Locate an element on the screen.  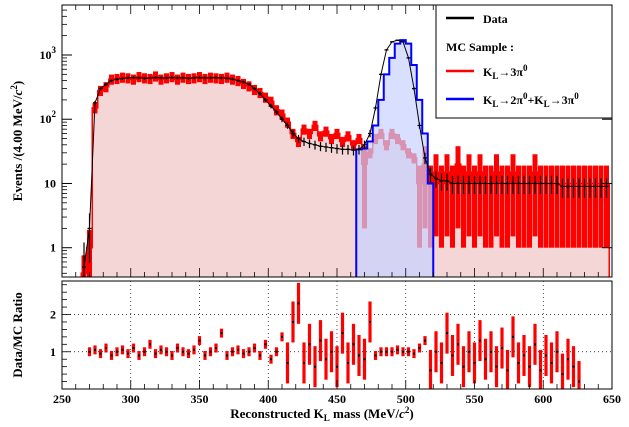
legend-data-label: Data is located at coordinates (495, 19).